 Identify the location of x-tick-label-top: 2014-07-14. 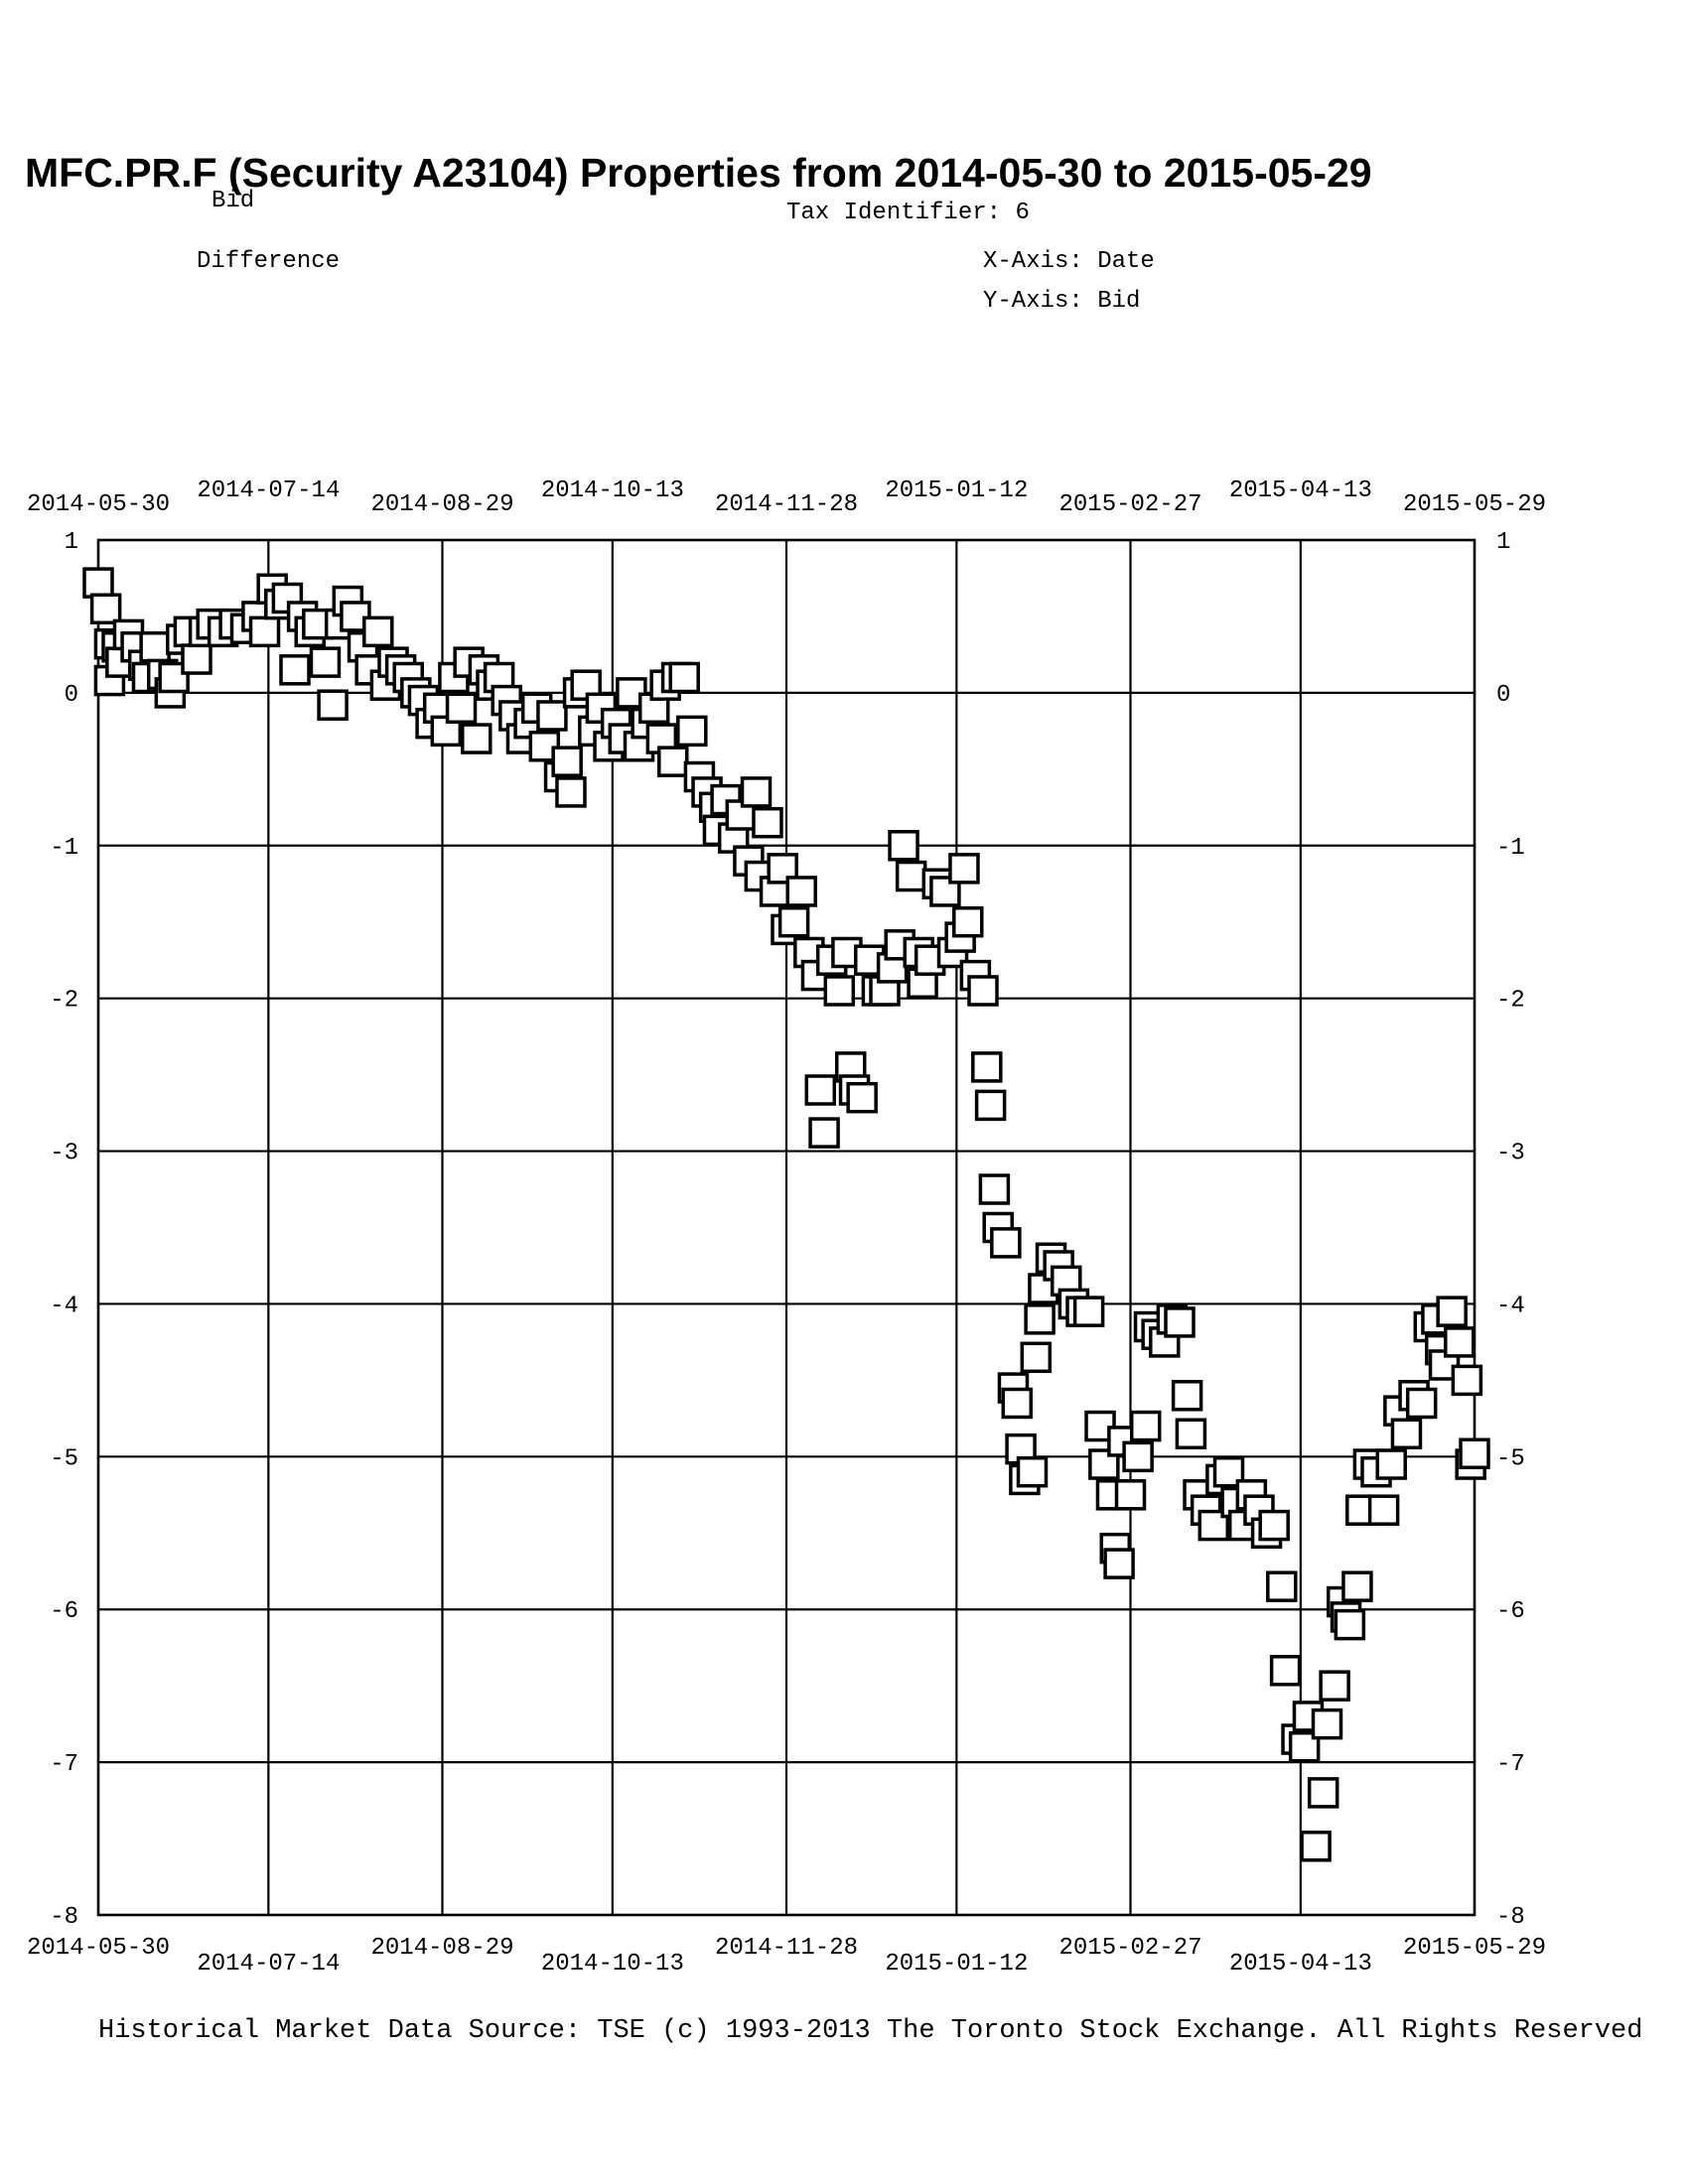
(268, 491).